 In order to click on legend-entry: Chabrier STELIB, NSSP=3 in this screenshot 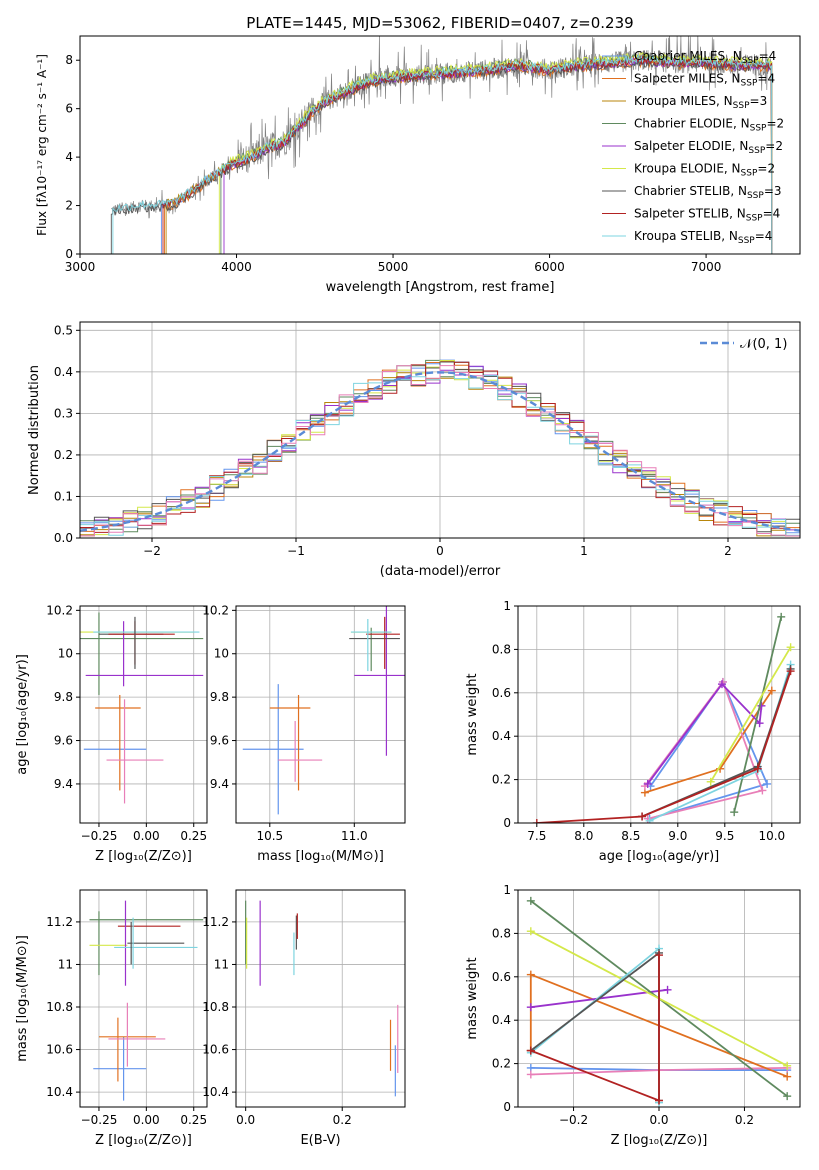, I will do `click(708, 192)`.